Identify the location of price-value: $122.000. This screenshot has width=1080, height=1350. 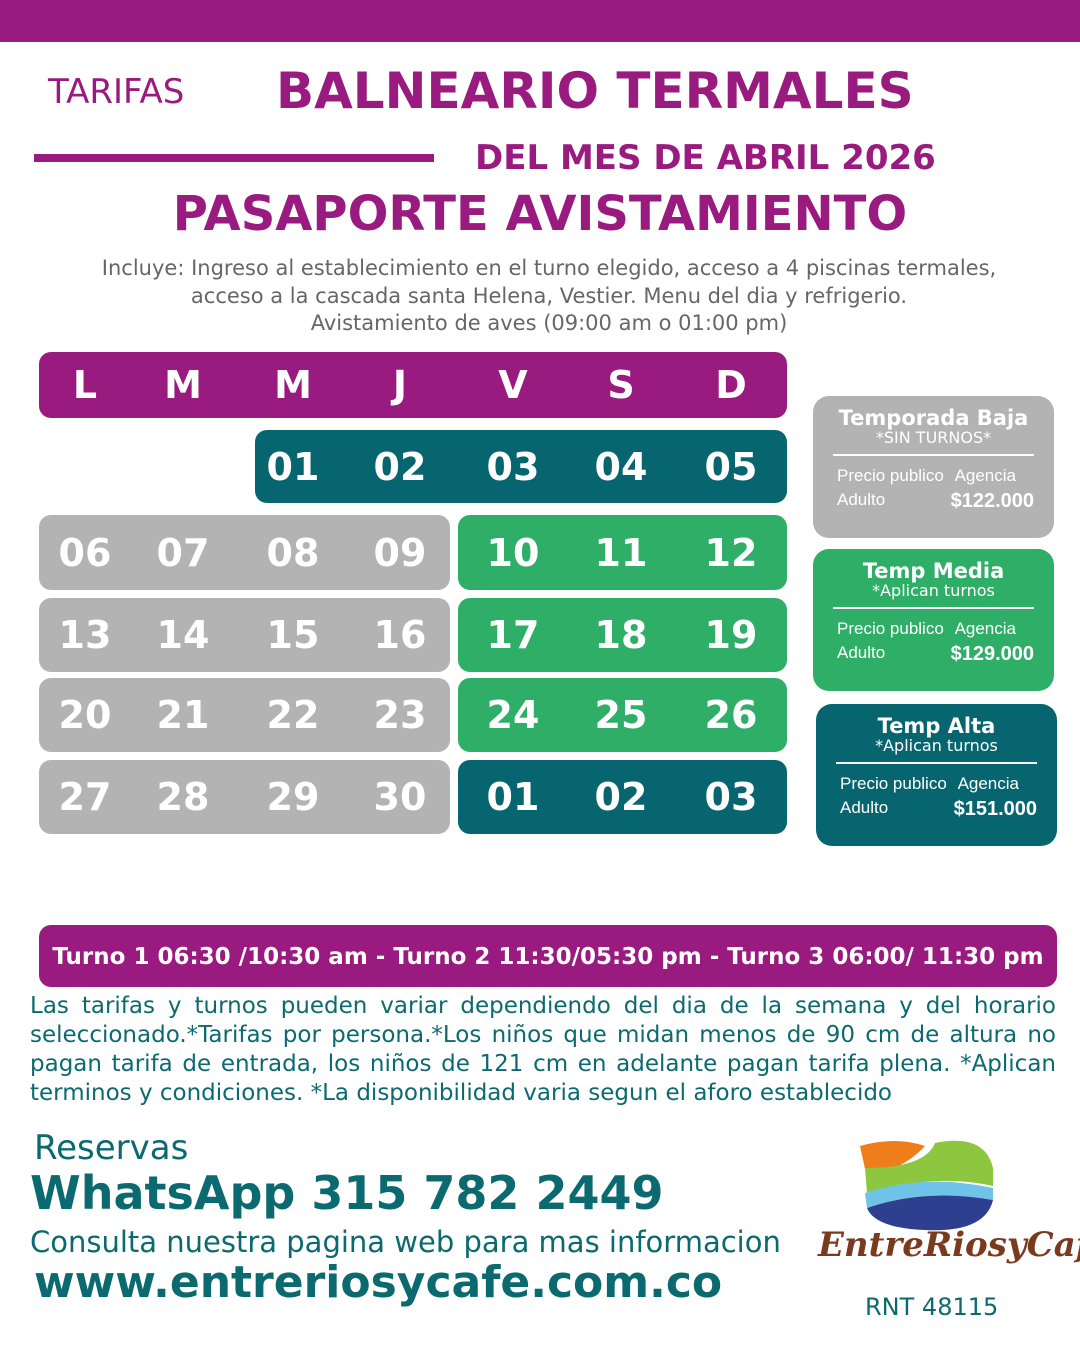
(992, 501).